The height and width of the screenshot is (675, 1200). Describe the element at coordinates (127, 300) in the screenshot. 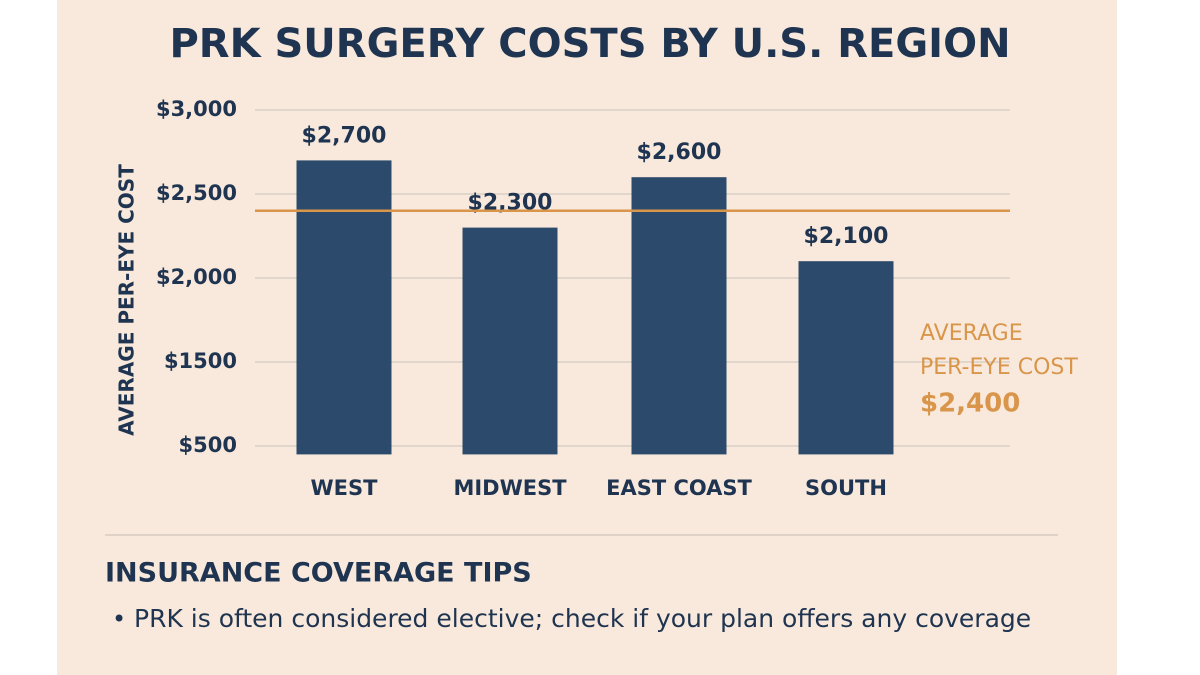

I see `y-axis-label: AVERAGE PER-EYE COST` at that location.